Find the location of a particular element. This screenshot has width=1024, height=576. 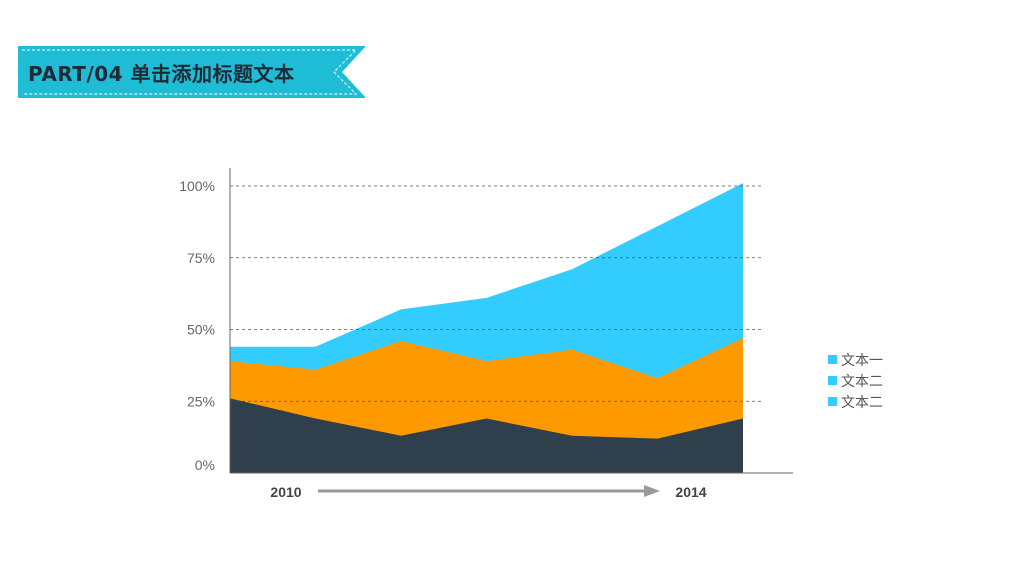

tick-layer: 0% 25% 50% 75% 100% is located at coordinates (197, 325).